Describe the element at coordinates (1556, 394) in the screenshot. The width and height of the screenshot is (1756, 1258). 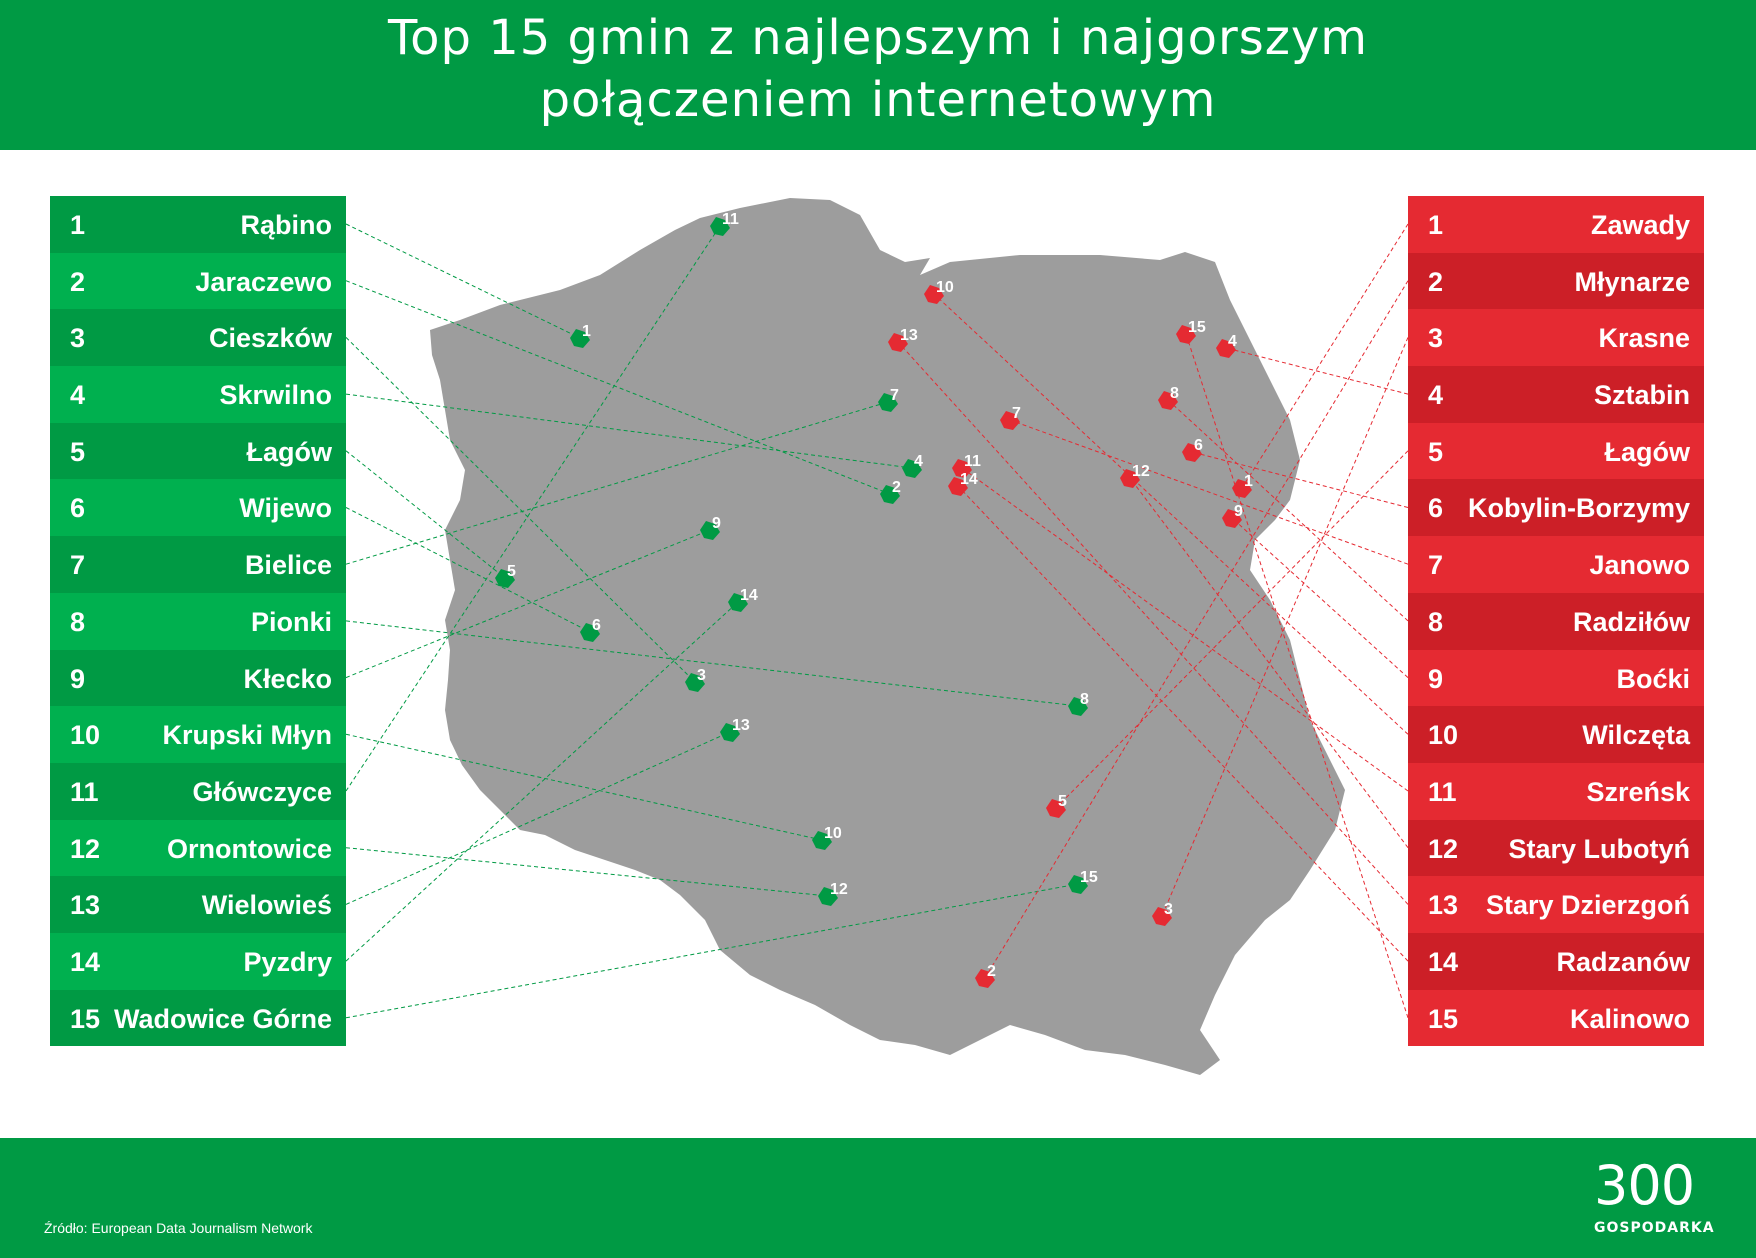
I see `worst-row-4: 4 Sztabin` at that location.